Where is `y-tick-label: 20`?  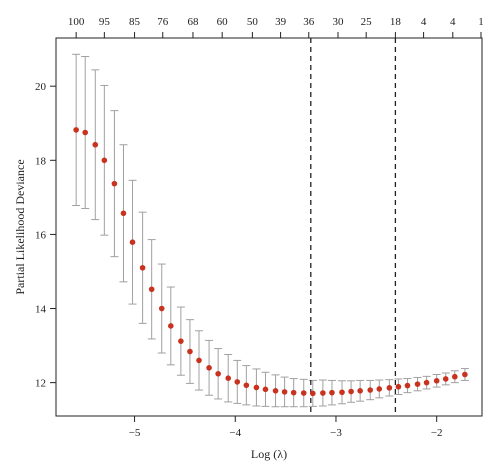 y-tick-label: 20 is located at coordinates (41, 87).